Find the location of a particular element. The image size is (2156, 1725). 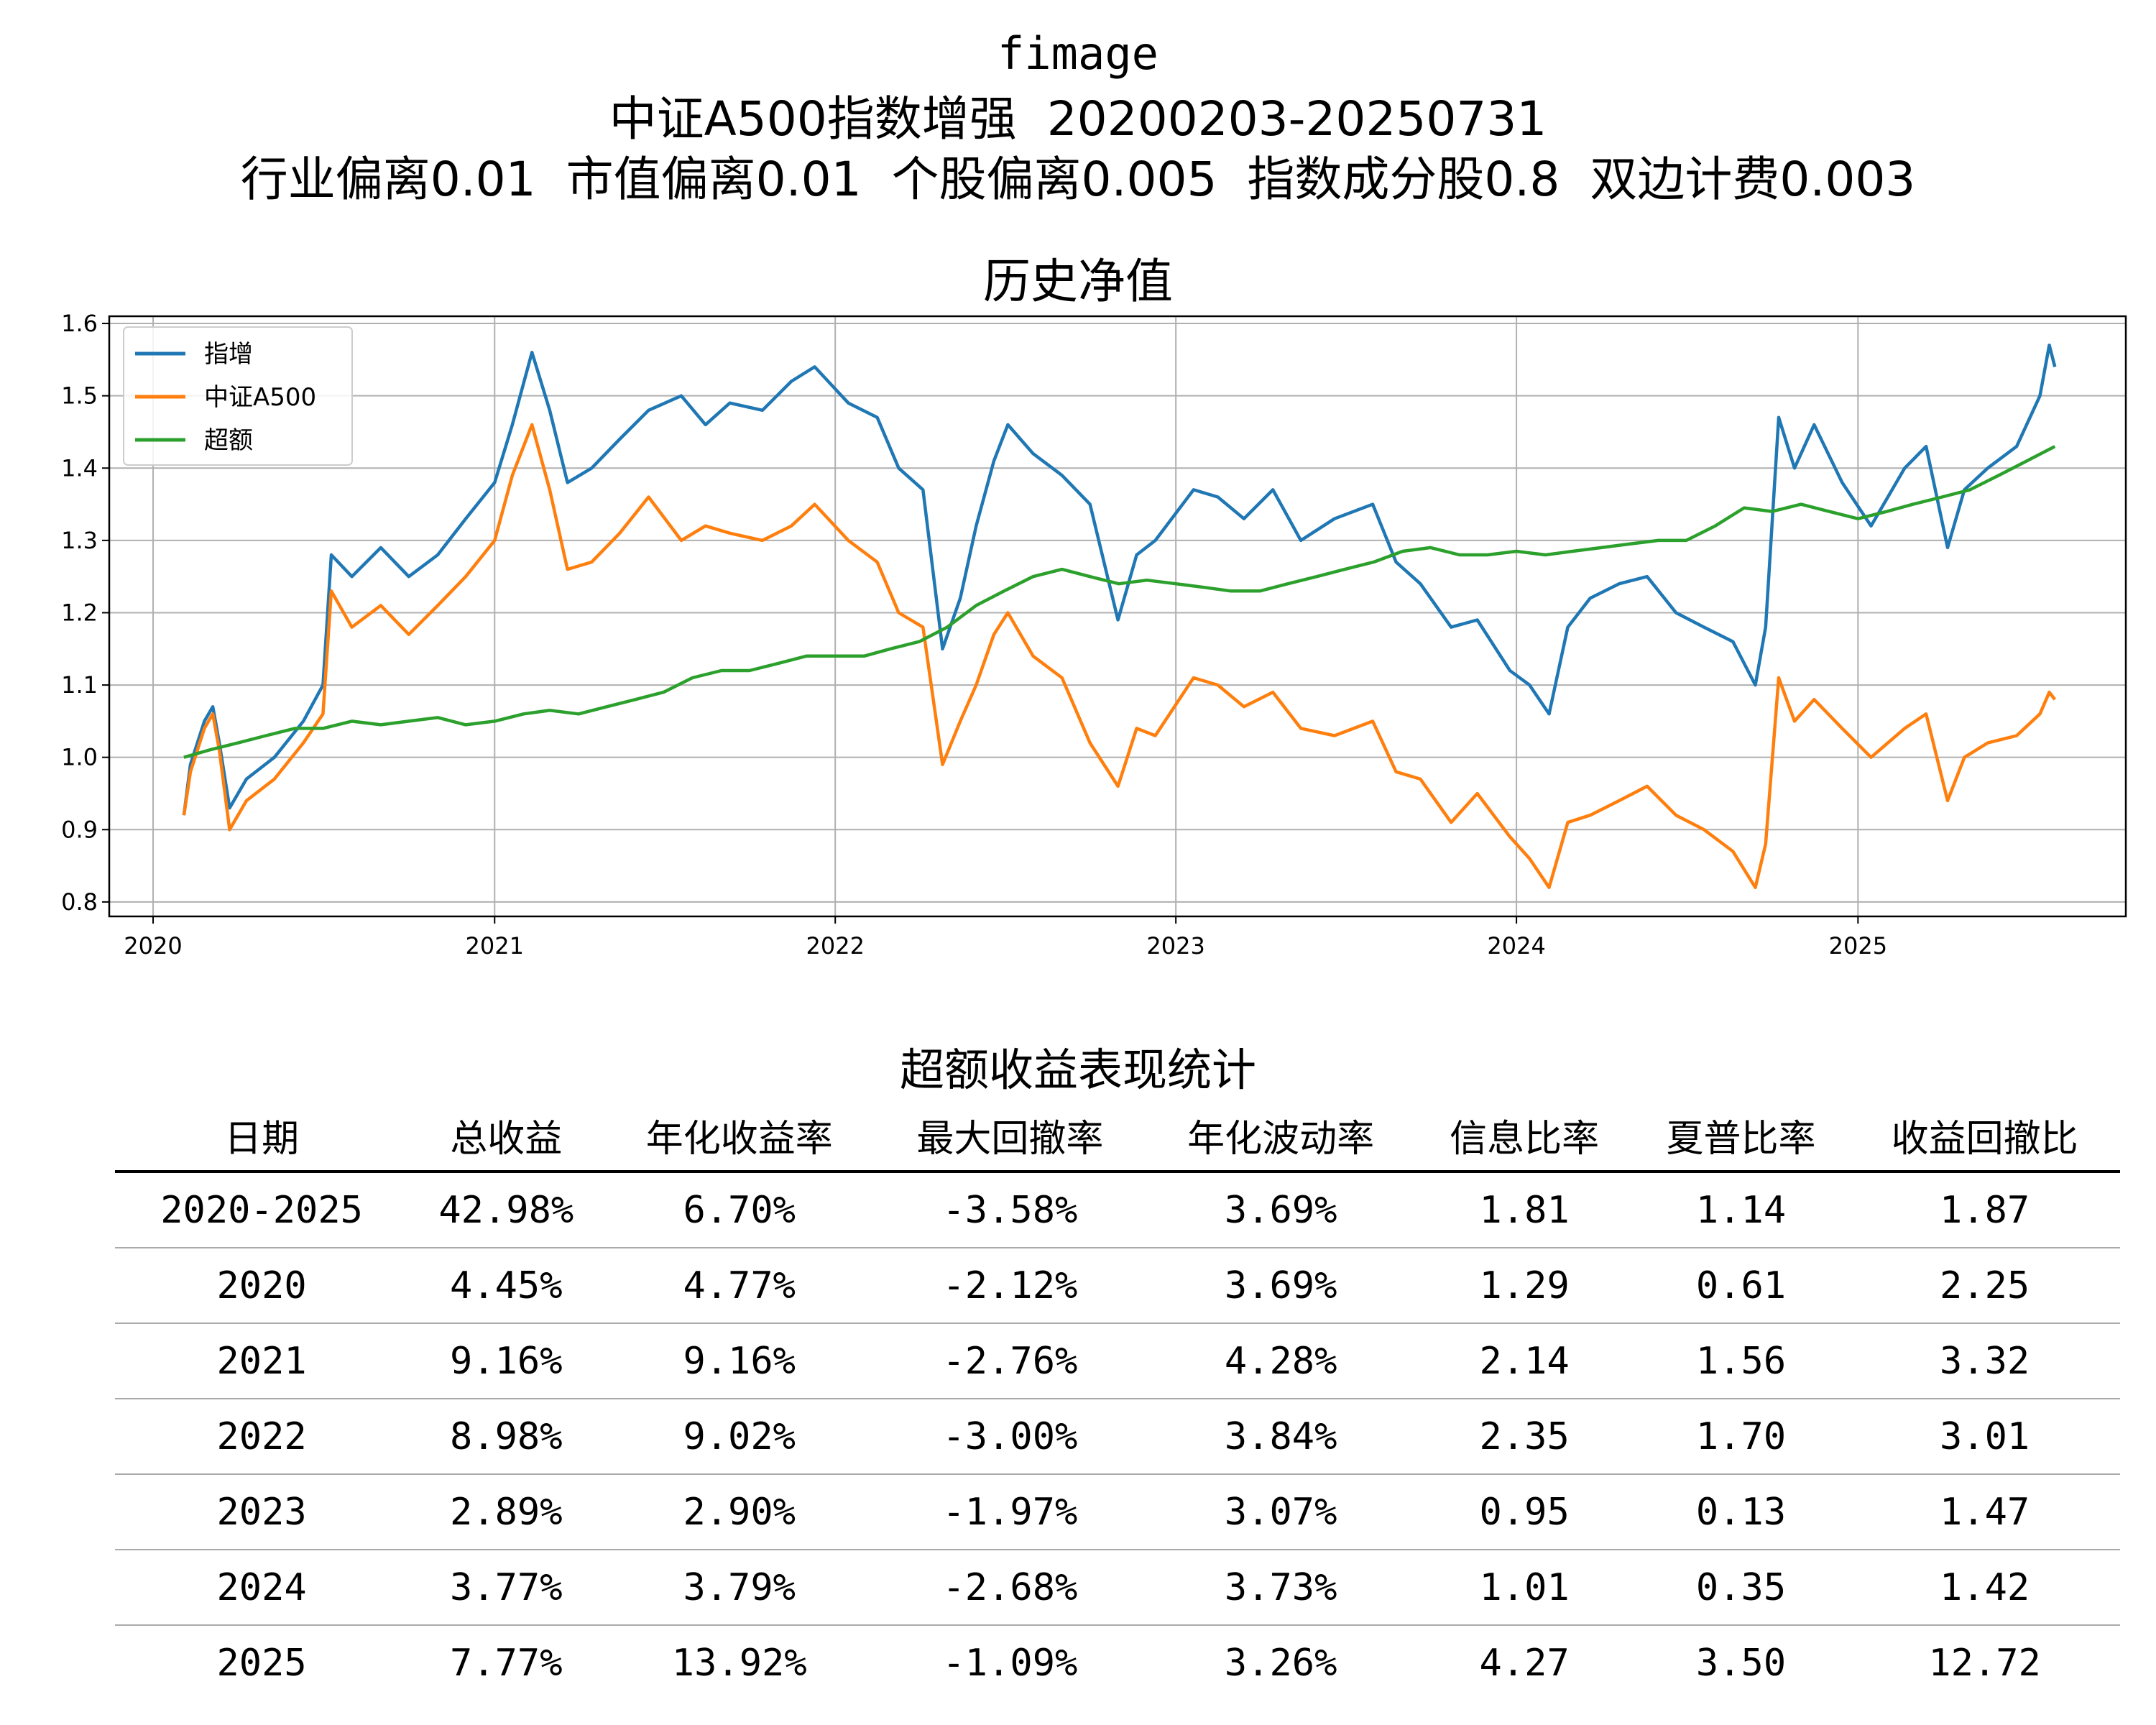

table-cell: 2020 is located at coordinates (262, 1286).